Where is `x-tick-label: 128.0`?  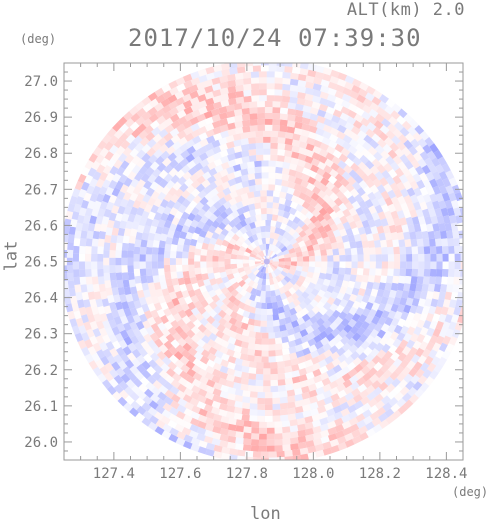 x-tick-label: 128.0 is located at coordinates (313, 474).